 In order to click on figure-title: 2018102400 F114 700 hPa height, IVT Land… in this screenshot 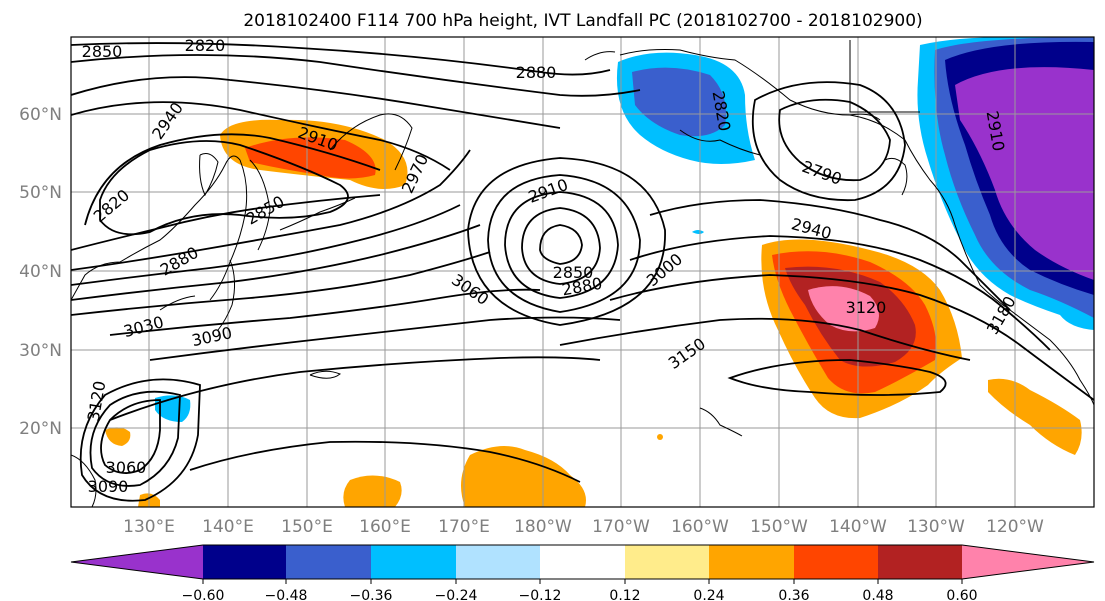, I will do `click(582, 21)`.